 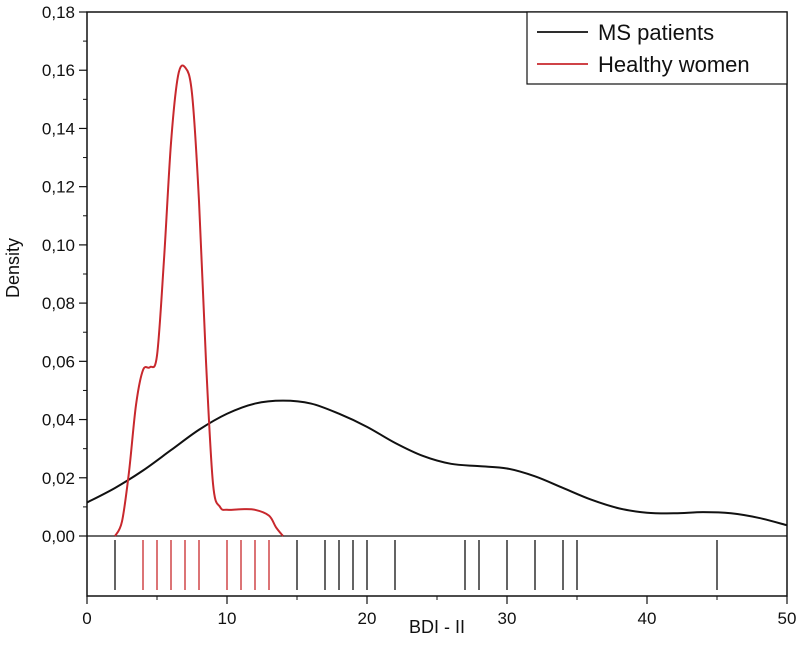 I want to click on y-tick-label: 0,16, so click(x=58, y=70).